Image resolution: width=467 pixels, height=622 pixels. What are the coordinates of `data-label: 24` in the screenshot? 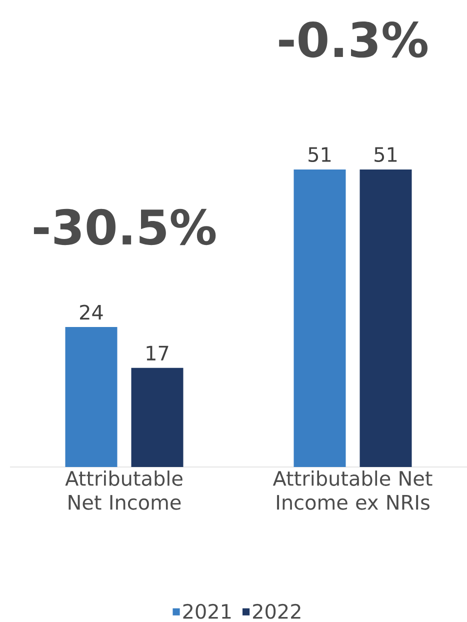 It's located at (91, 312).